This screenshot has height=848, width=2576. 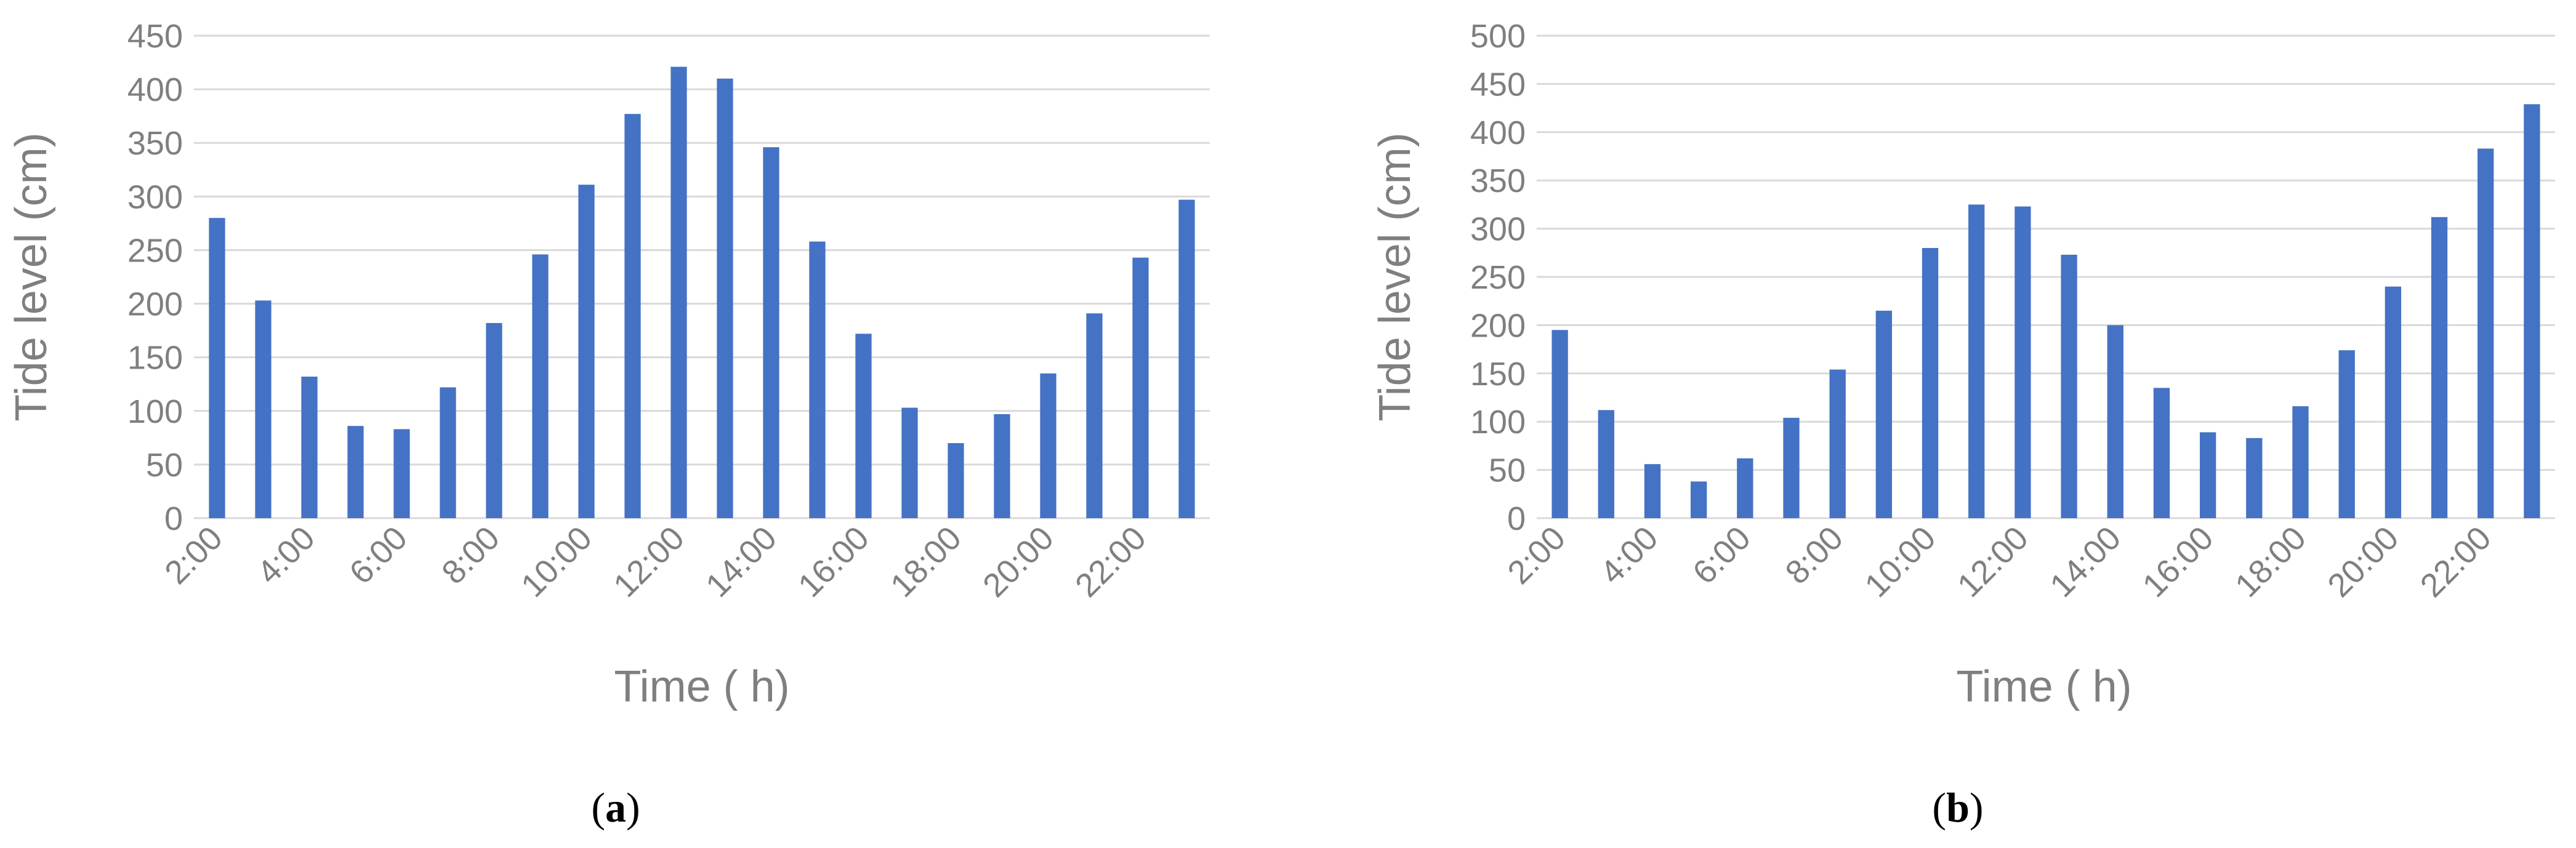 I want to click on y-tick-label: 500, so click(x=1498, y=36).